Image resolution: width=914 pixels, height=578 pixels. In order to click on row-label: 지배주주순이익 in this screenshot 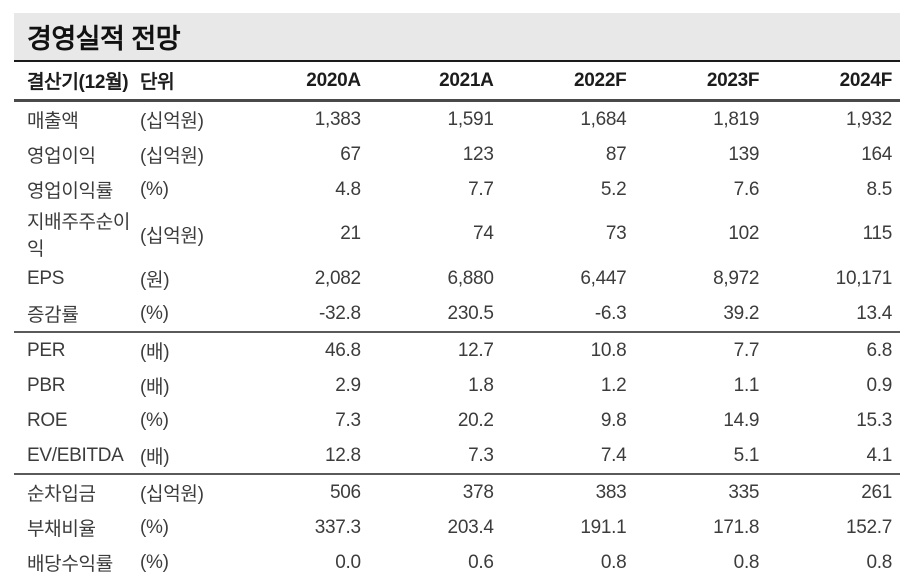, I will do `click(79, 236)`.